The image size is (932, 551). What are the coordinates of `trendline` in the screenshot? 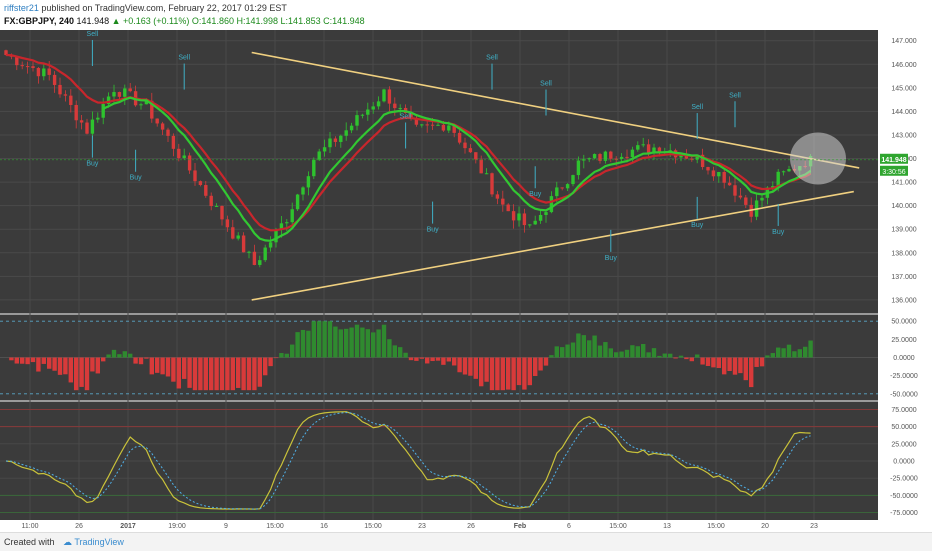 It's located at (552, 245).